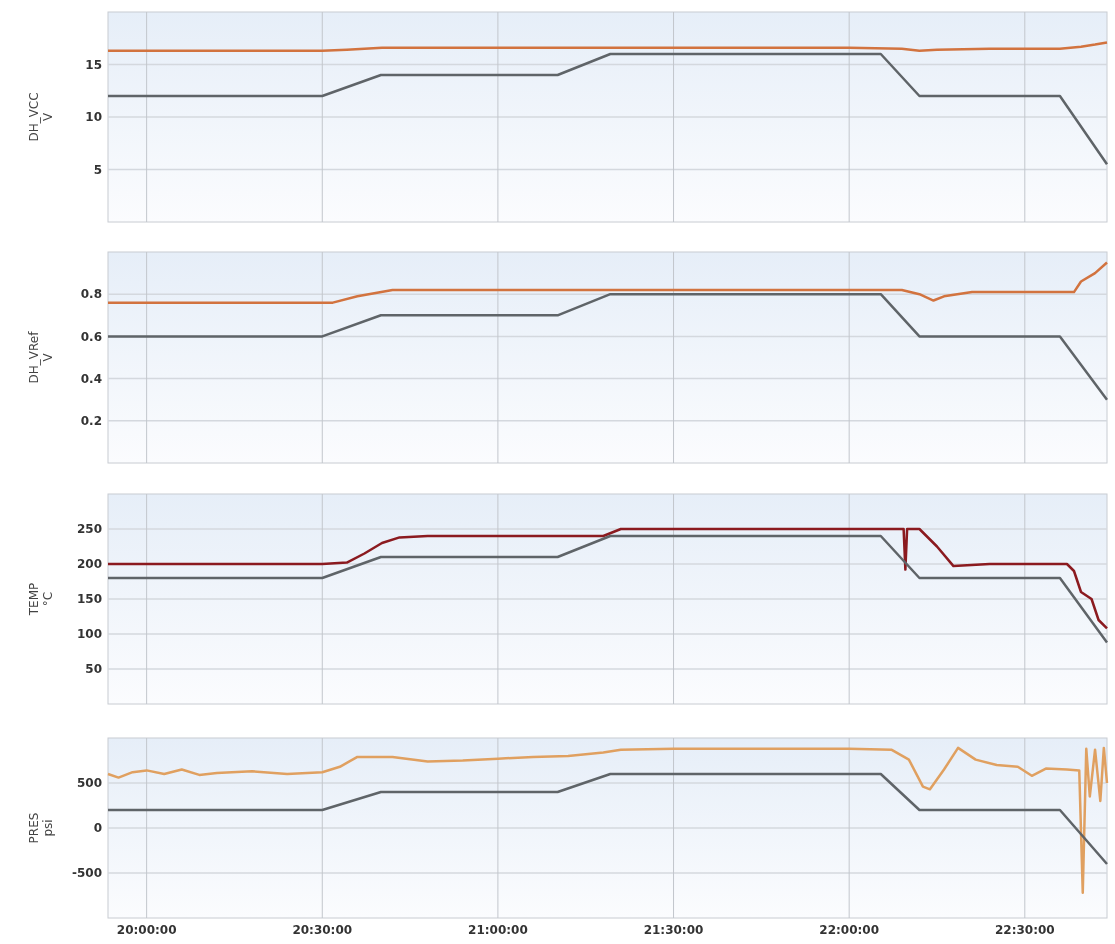  I want to click on y-tick-label: 10, so click(93, 117).